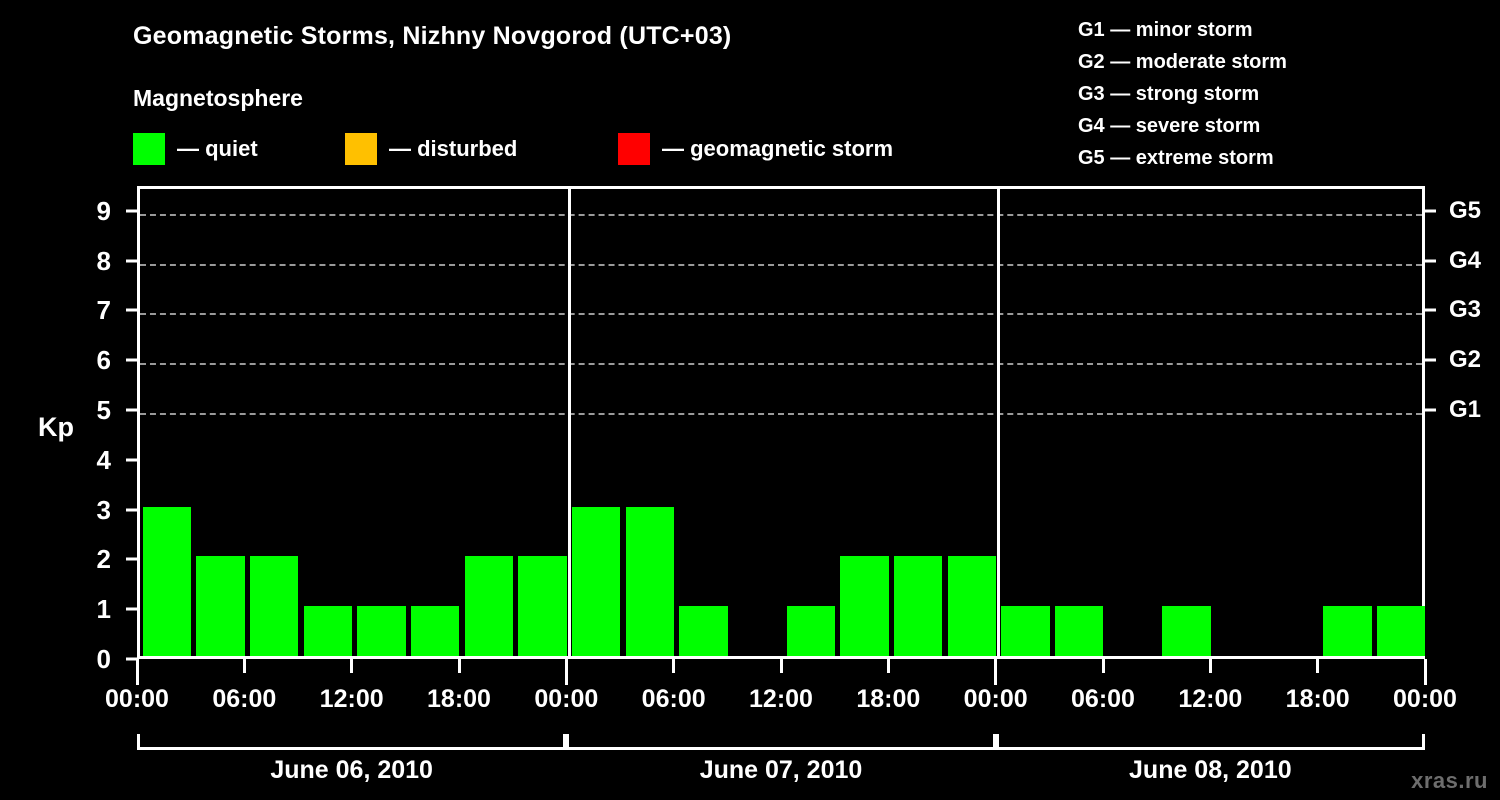  I want to click on date-label-1: June 06, 2010, so click(351, 770).